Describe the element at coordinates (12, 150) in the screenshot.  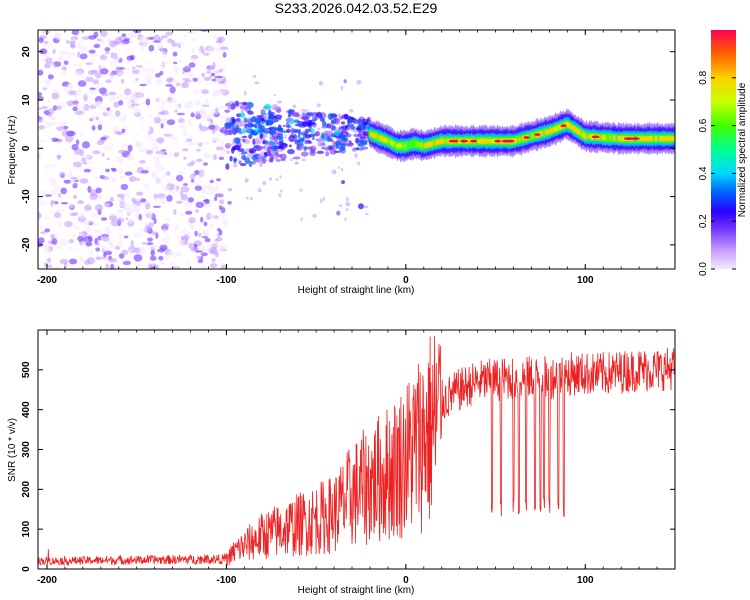
I see `spectrogram-ylabel: Frequency (Hz)` at that location.